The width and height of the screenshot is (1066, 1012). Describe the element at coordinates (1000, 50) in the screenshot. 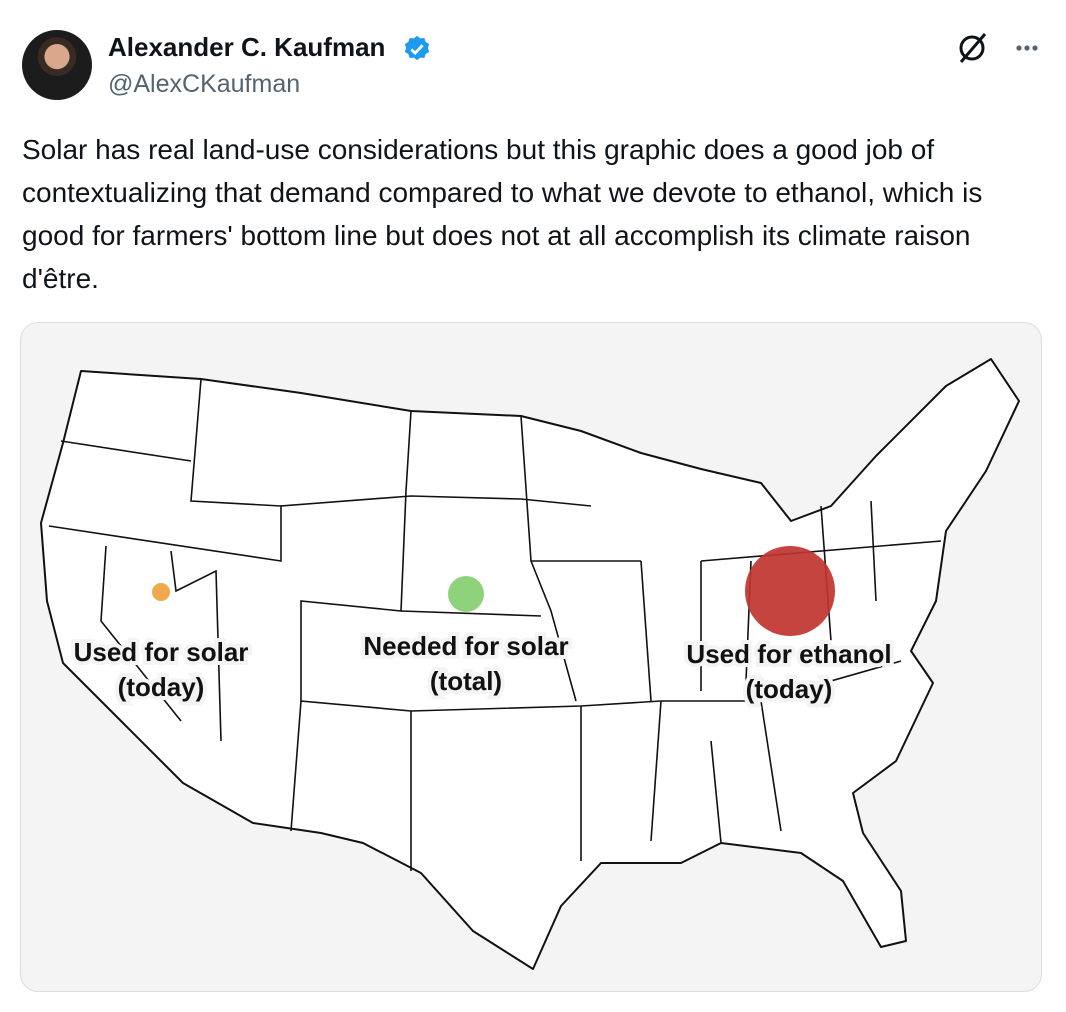

I see `tweet-actions` at that location.